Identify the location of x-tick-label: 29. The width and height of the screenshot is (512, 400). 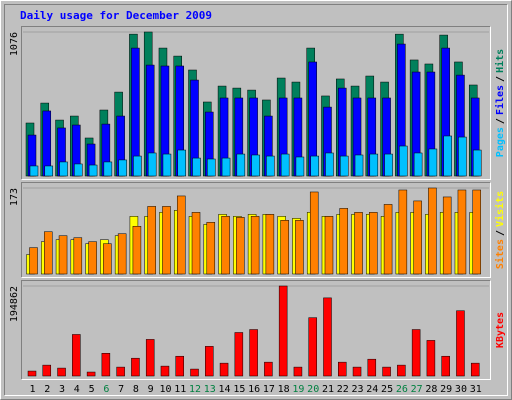
(446, 389).